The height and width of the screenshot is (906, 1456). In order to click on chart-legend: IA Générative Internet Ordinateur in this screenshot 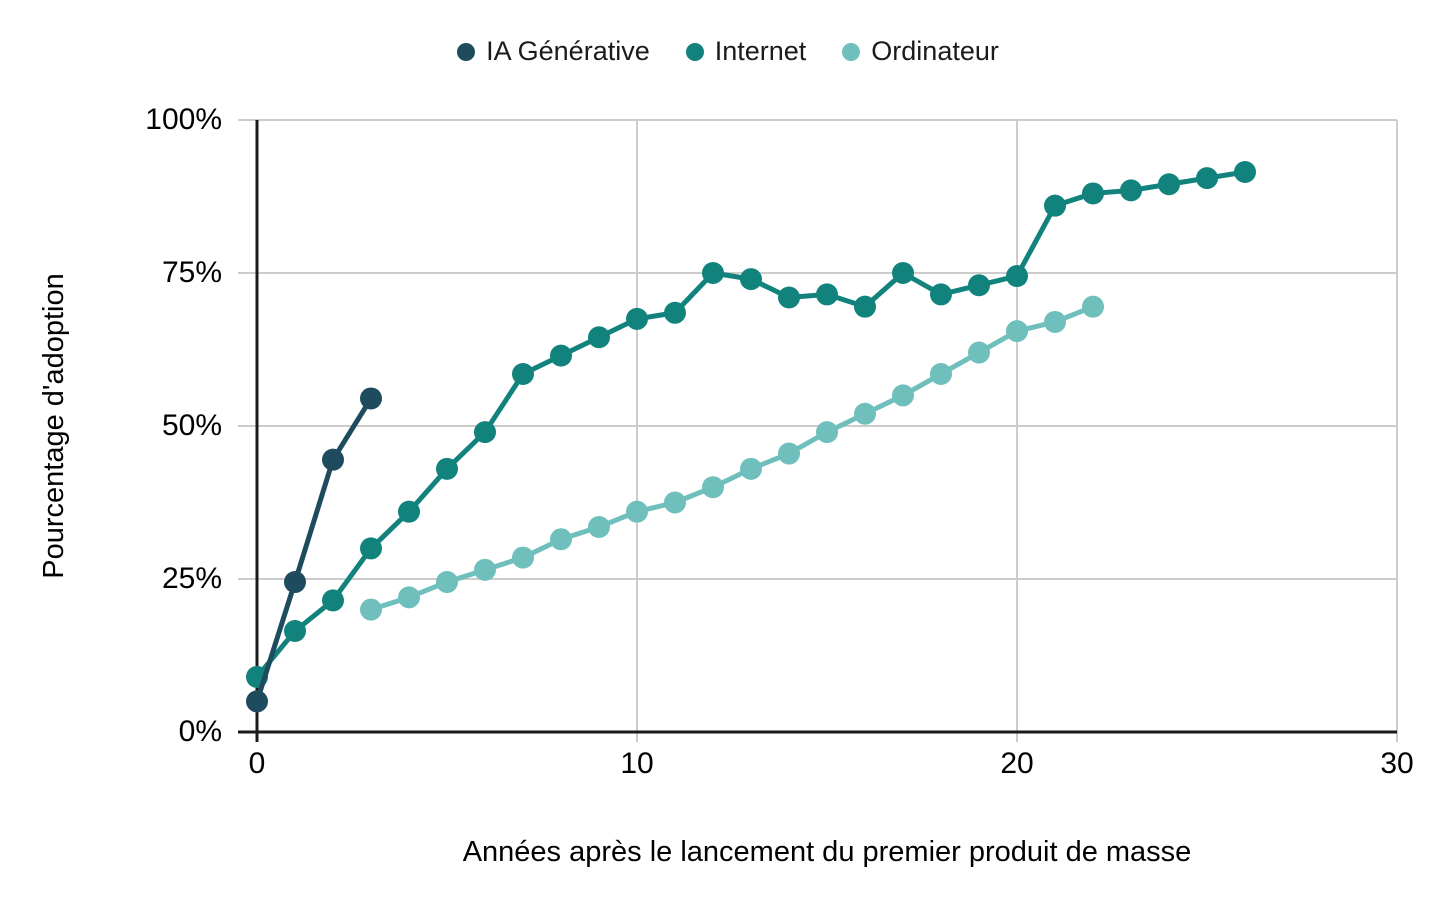, I will do `click(728, 51)`.